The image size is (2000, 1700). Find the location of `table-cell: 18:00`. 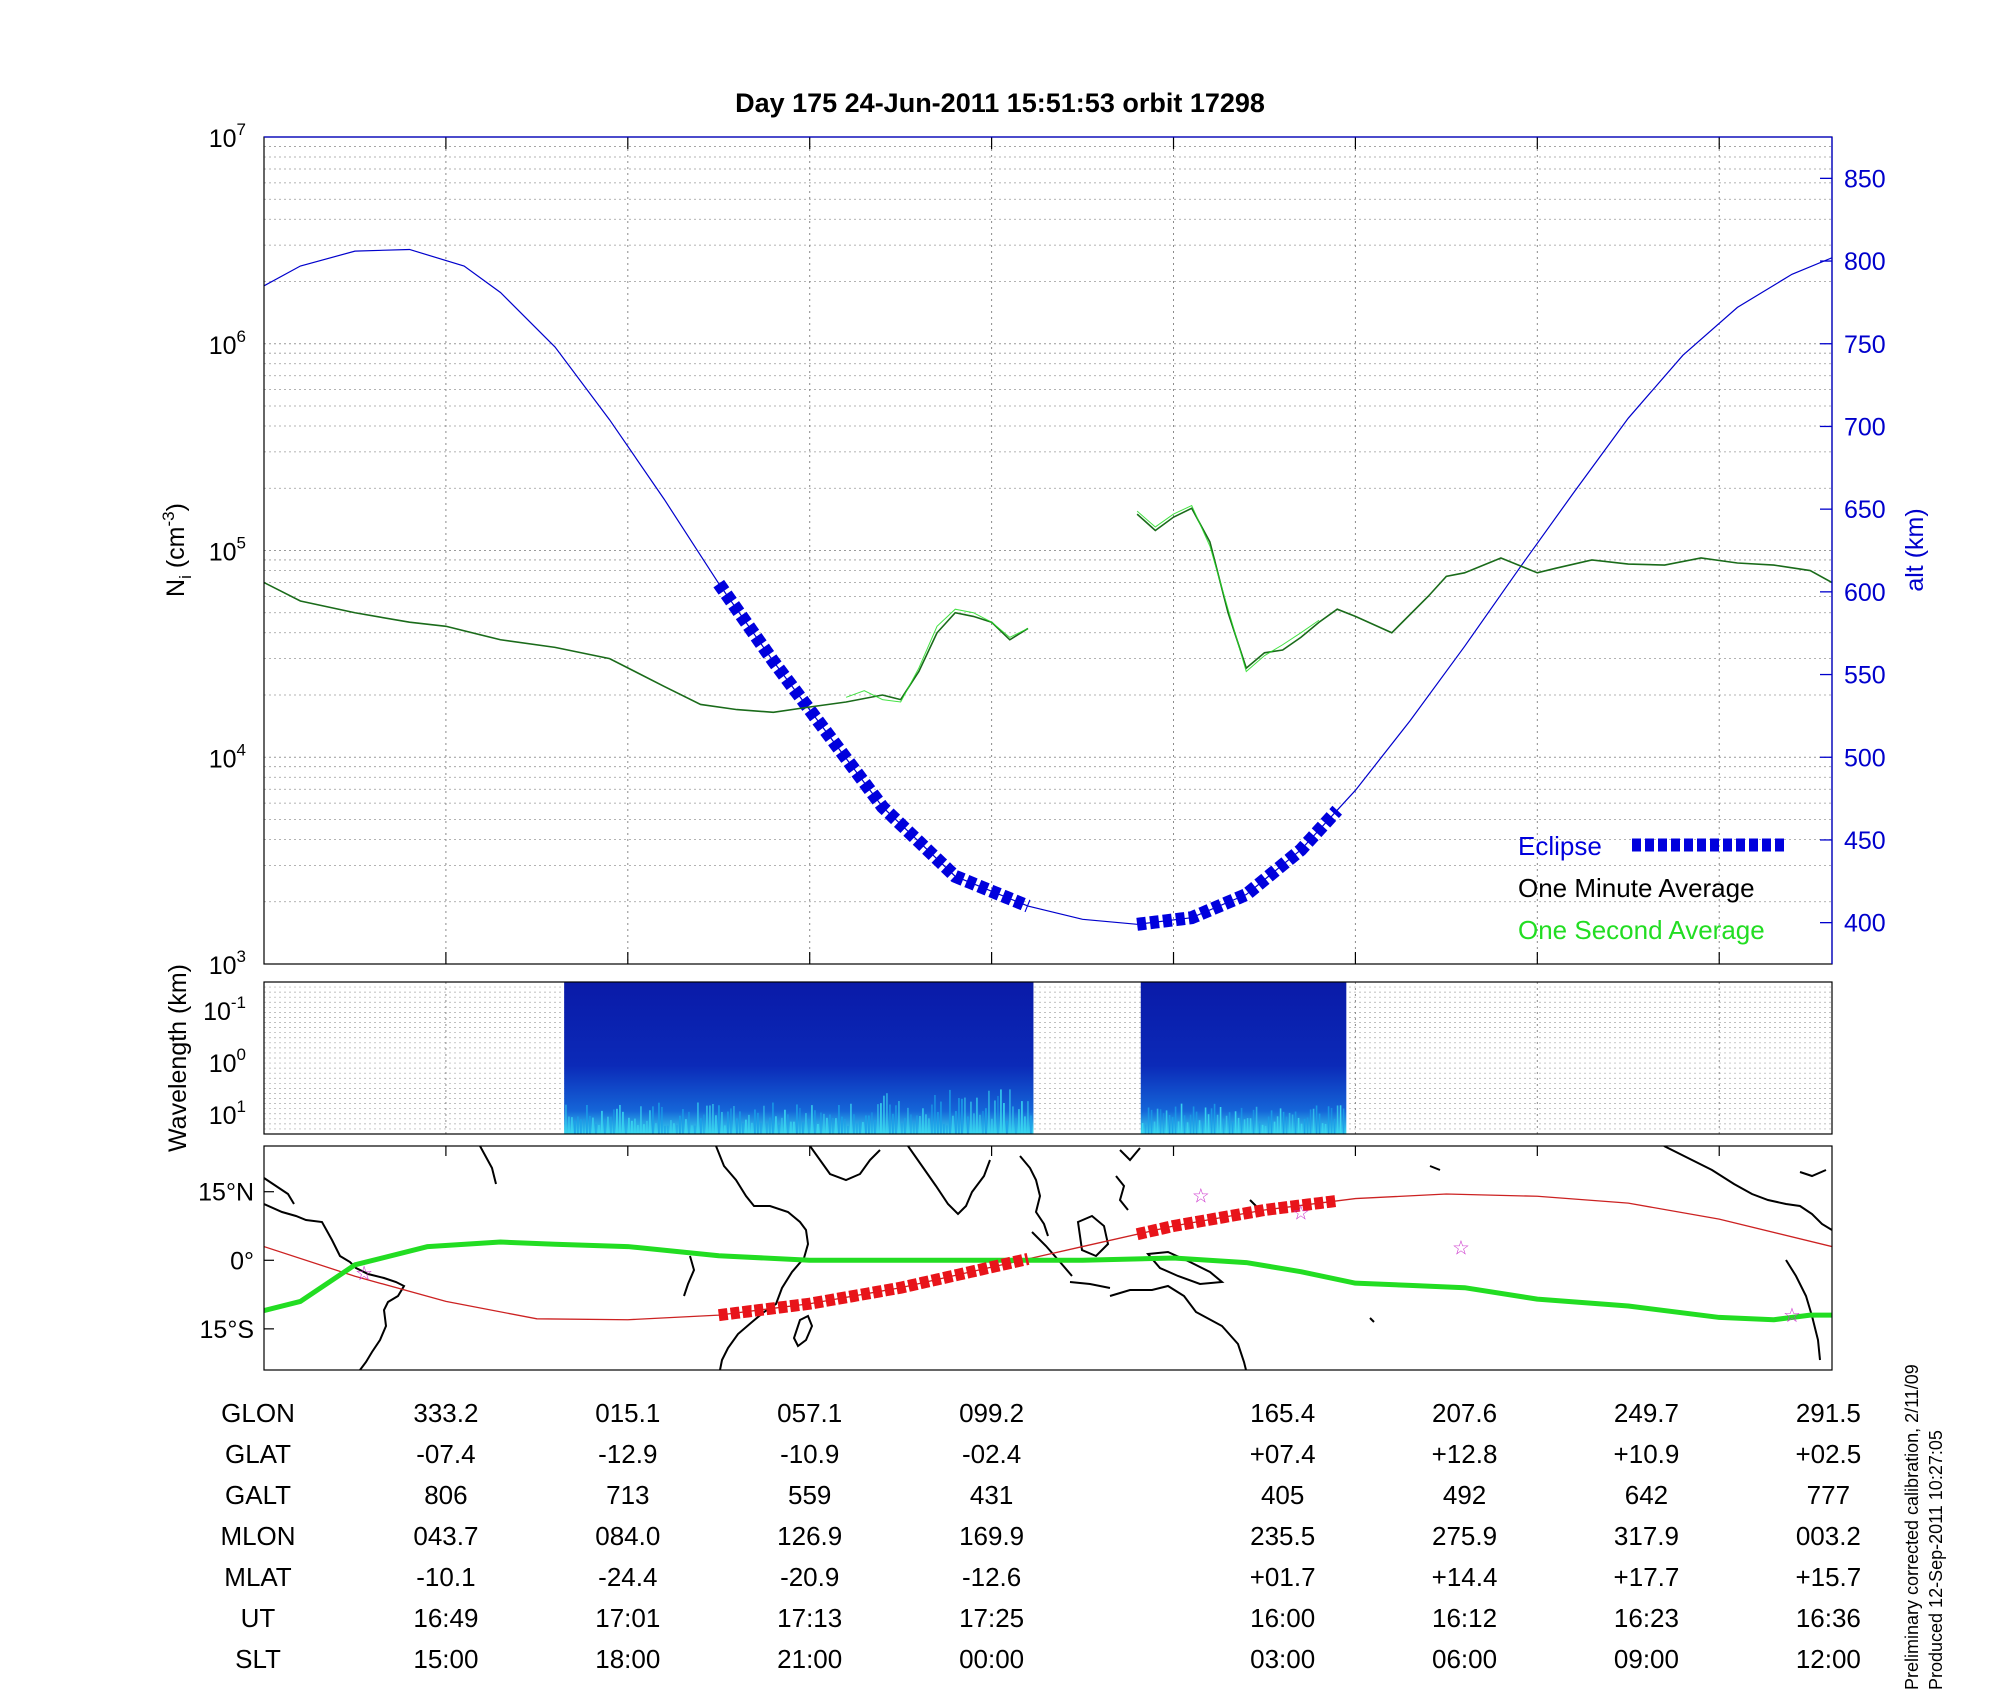

table-cell: 18:00 is located at coordinates (627, 1659).